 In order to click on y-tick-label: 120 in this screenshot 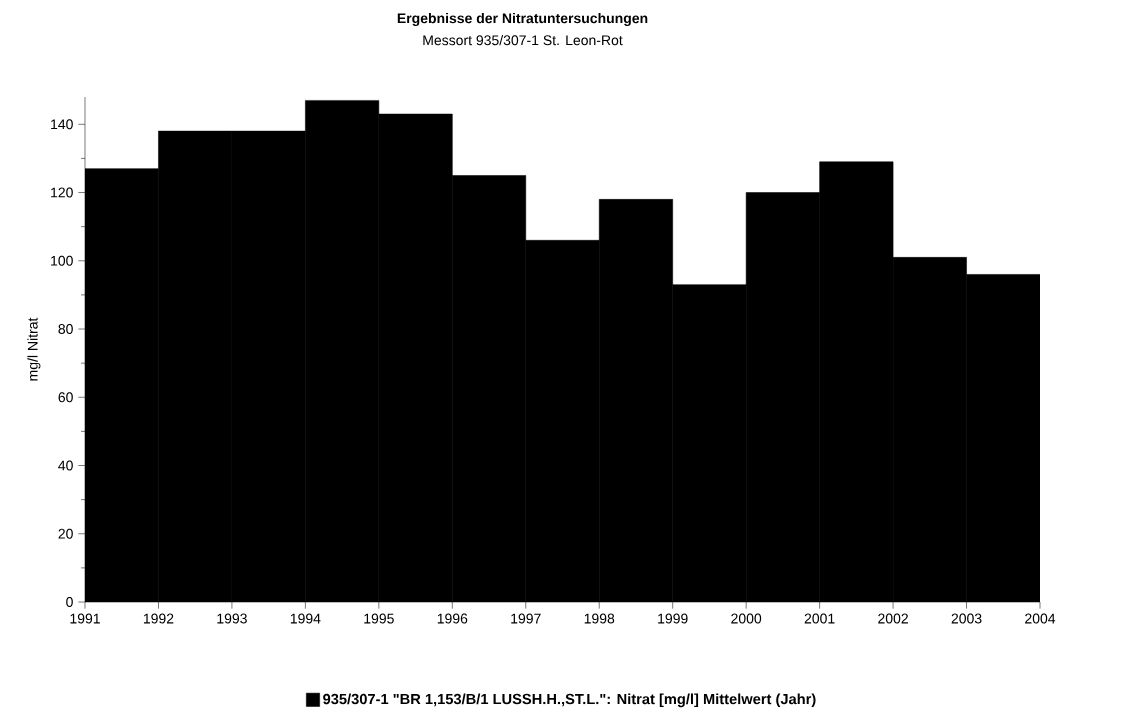, I will do `click(62, 192)`.